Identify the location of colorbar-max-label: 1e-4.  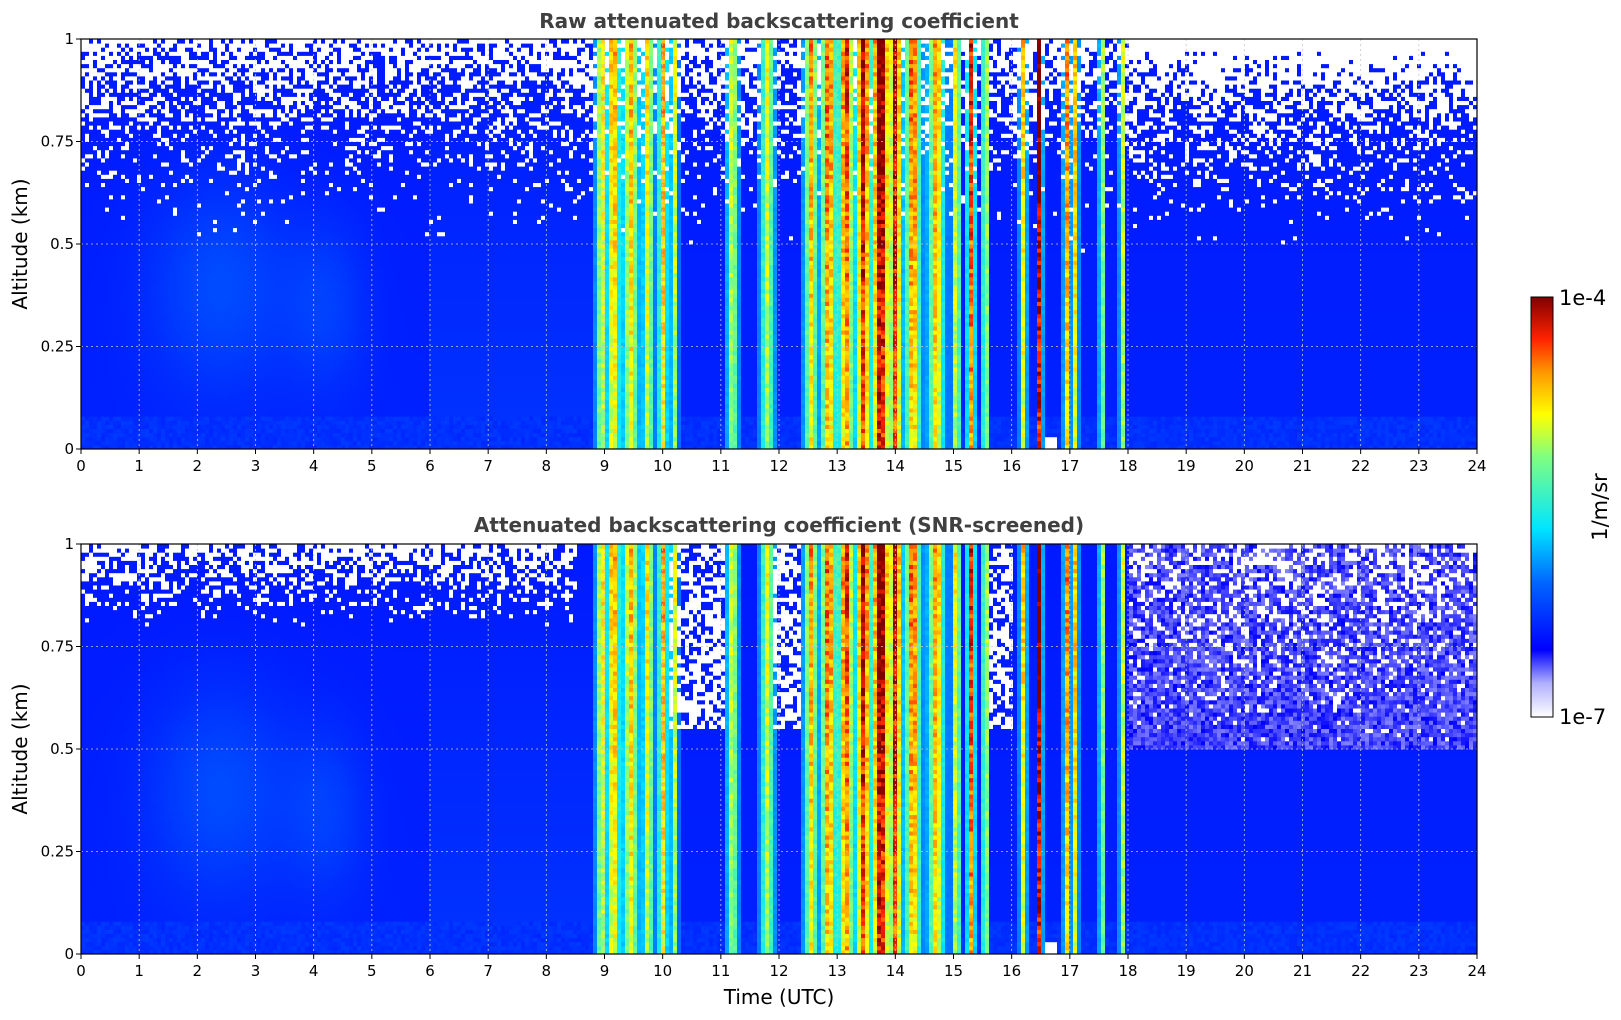
(1582, 298).